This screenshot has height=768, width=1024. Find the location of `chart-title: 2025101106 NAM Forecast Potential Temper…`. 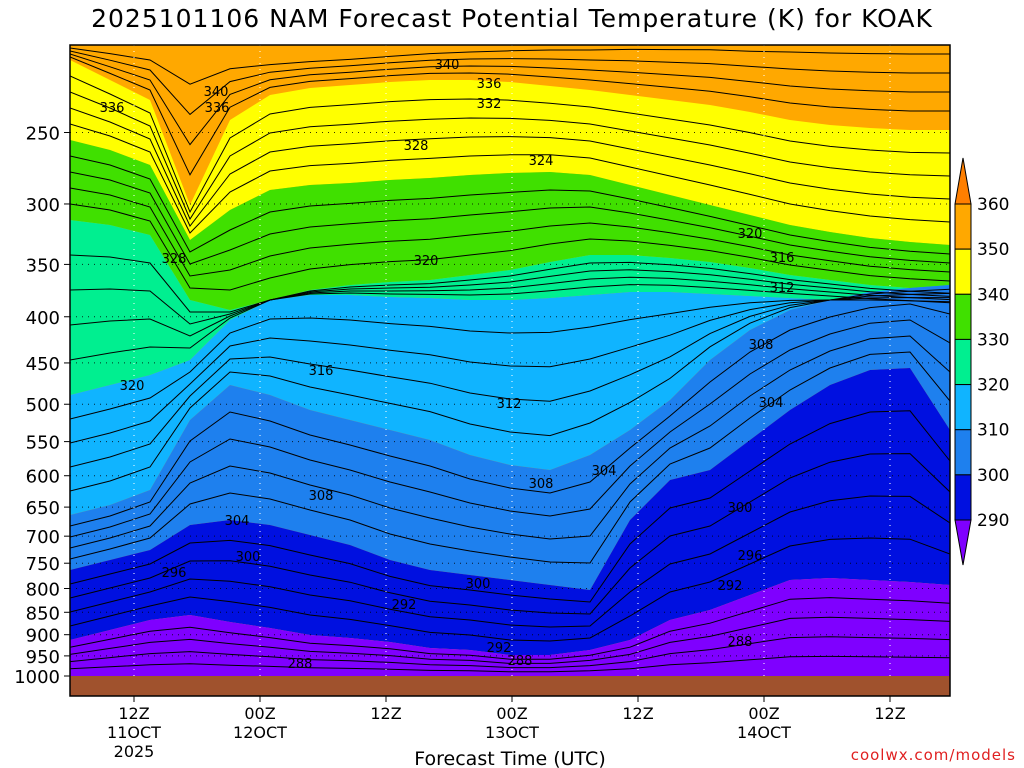

chart-title: 2025101106 NAM Forecast Potential Temper… is located at coordinates (512, 18).